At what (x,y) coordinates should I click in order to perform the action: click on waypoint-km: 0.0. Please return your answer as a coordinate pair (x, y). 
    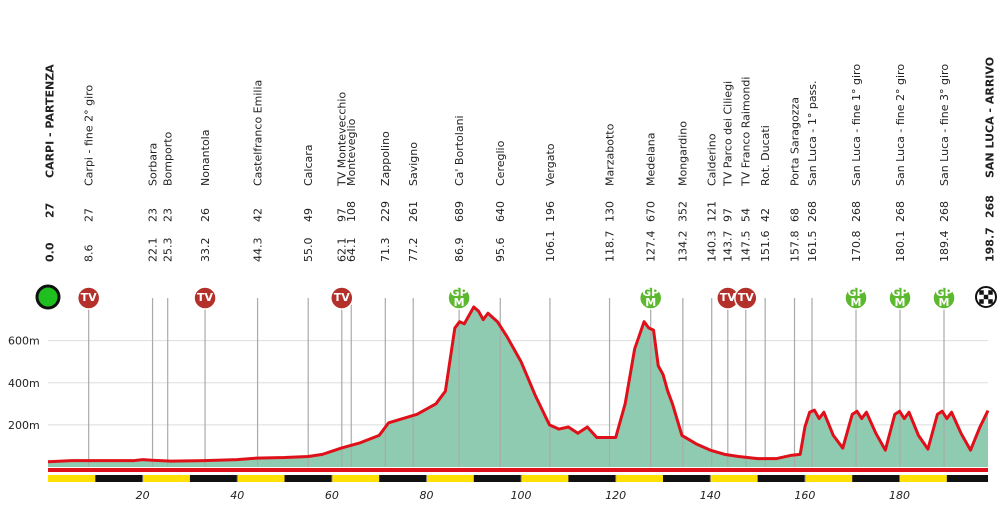
    Looking at the image, I should click on (49, 252).